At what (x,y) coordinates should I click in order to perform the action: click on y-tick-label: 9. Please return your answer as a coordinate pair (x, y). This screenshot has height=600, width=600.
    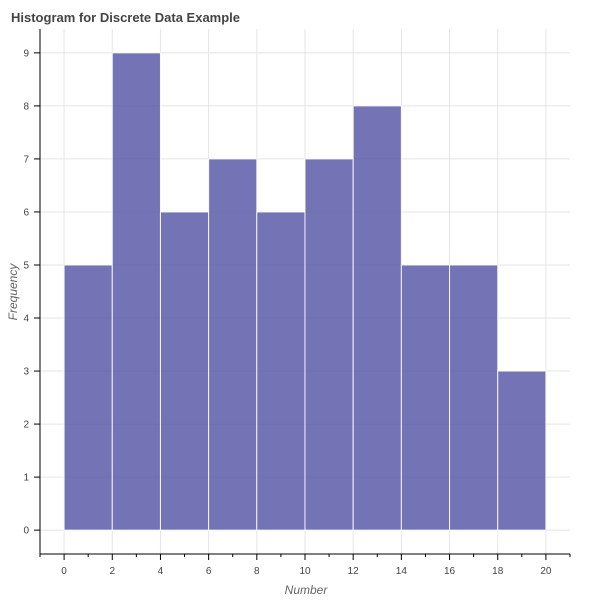
    Looking at the image, I should click on (26, 53).